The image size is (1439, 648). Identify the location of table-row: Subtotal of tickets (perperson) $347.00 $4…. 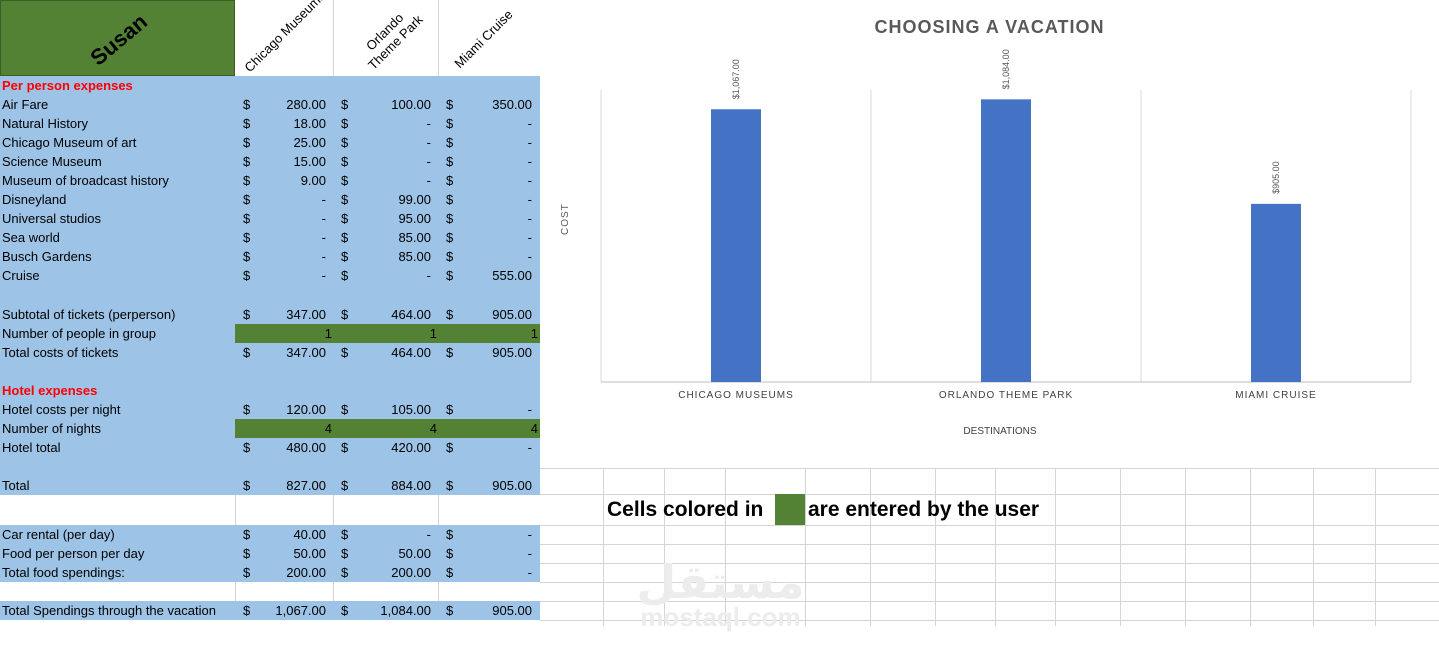
(270, 314).